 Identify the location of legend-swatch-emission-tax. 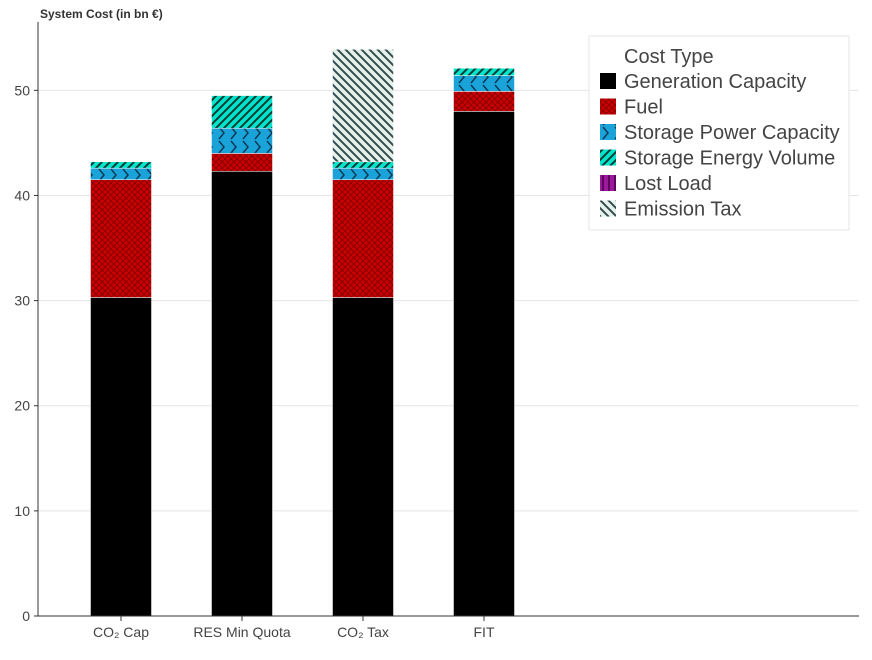
(608, 209).